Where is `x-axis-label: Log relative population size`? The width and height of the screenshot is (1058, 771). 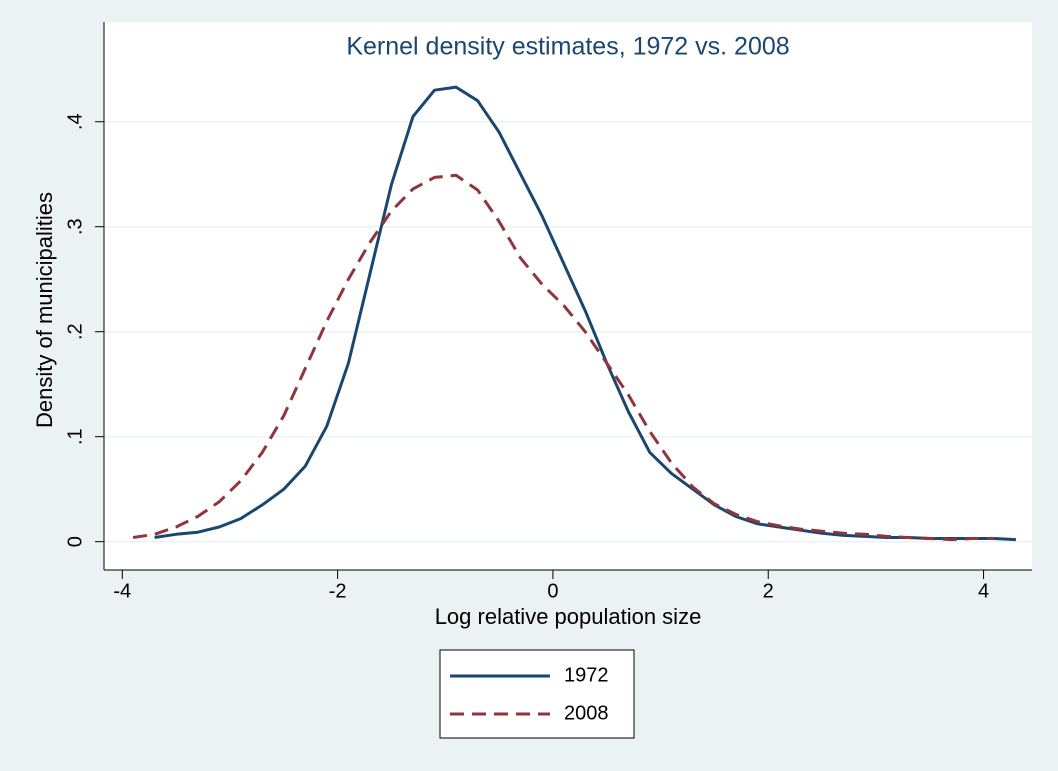
x-axis-label: Log relative population size is located at coordinates (568, 616).